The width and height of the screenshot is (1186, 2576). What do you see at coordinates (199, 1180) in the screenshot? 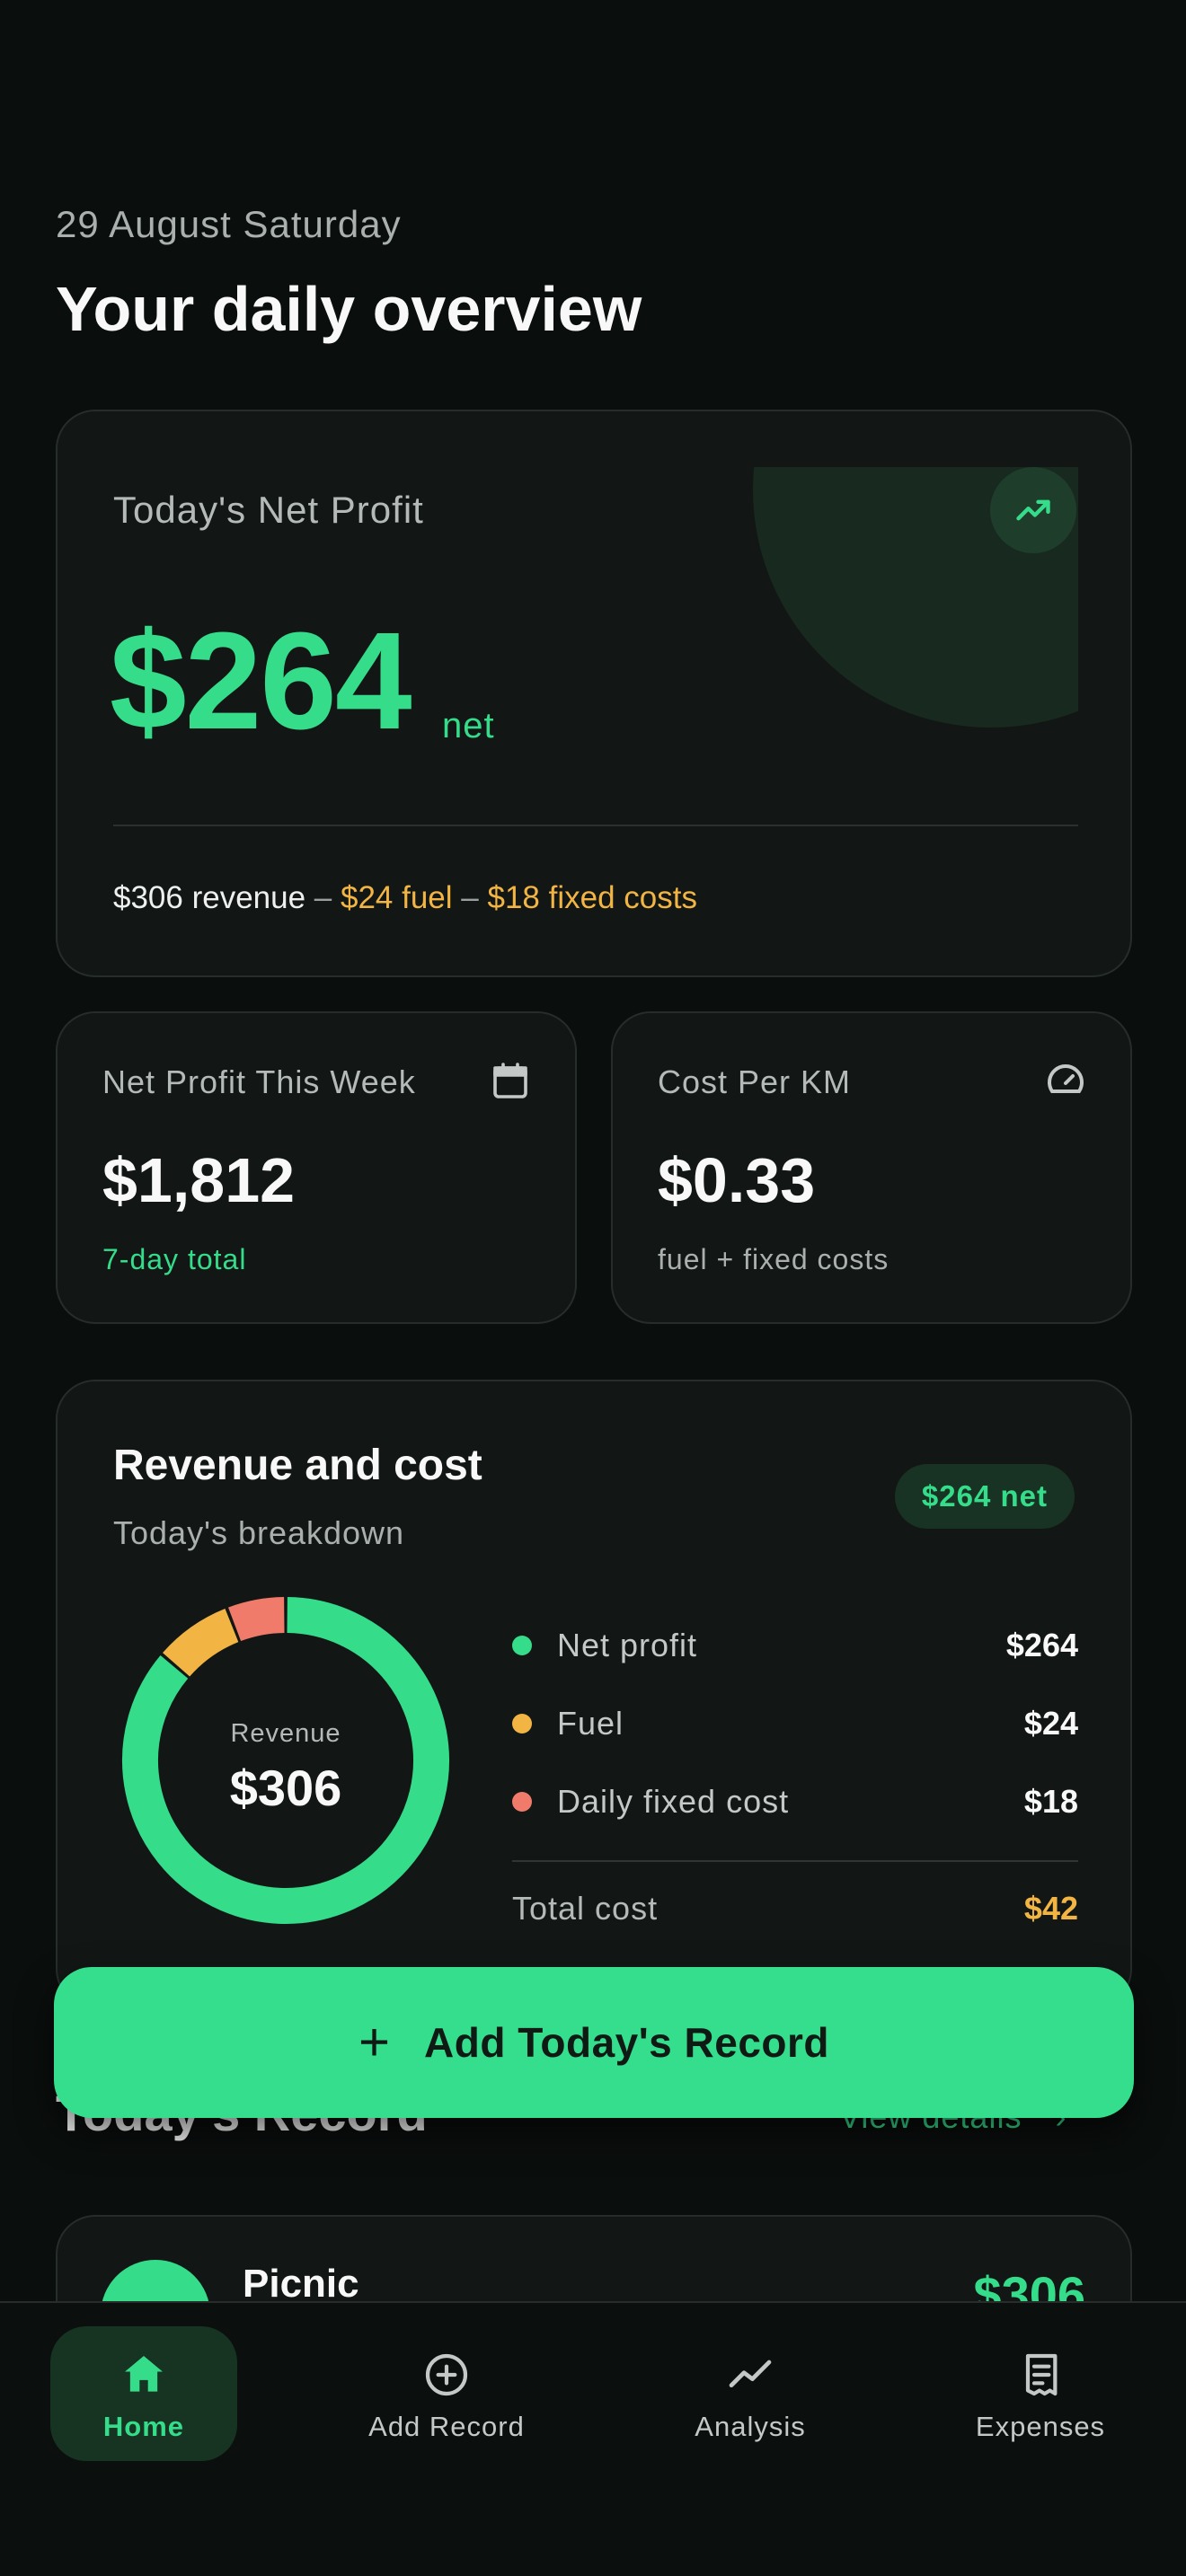
I see `weekly-profit-value: $1,812` at bounding box center [199, 1180].